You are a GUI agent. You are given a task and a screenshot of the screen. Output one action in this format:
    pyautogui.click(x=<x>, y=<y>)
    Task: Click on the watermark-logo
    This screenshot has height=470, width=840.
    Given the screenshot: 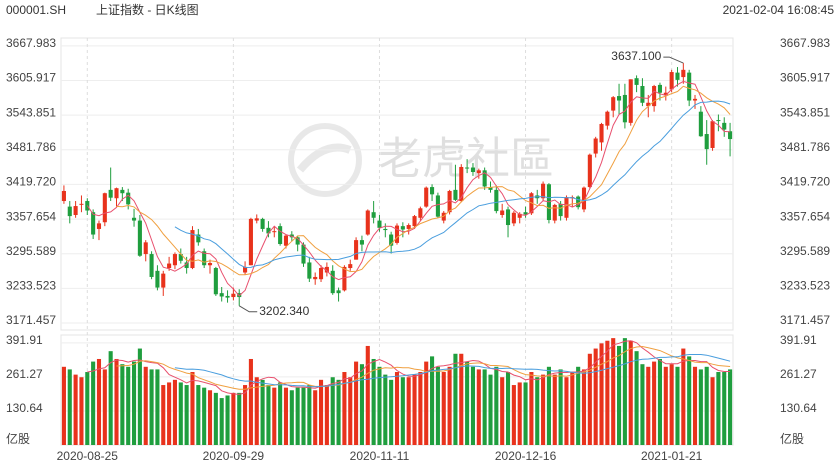 What is the action you would take?
    pyautogui.click(x=325, y=160)
    